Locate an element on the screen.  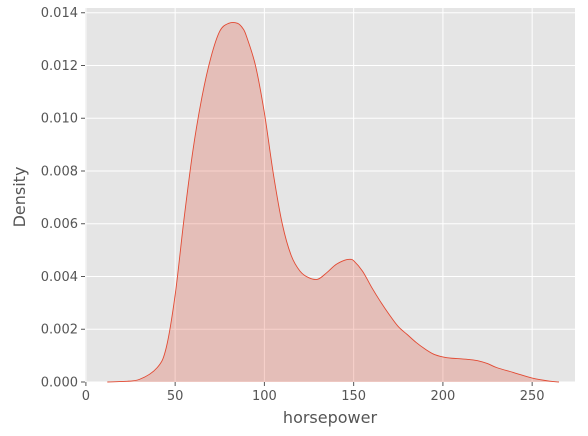
y-tick-label: 0.006 is located at coordinates (59, 224).